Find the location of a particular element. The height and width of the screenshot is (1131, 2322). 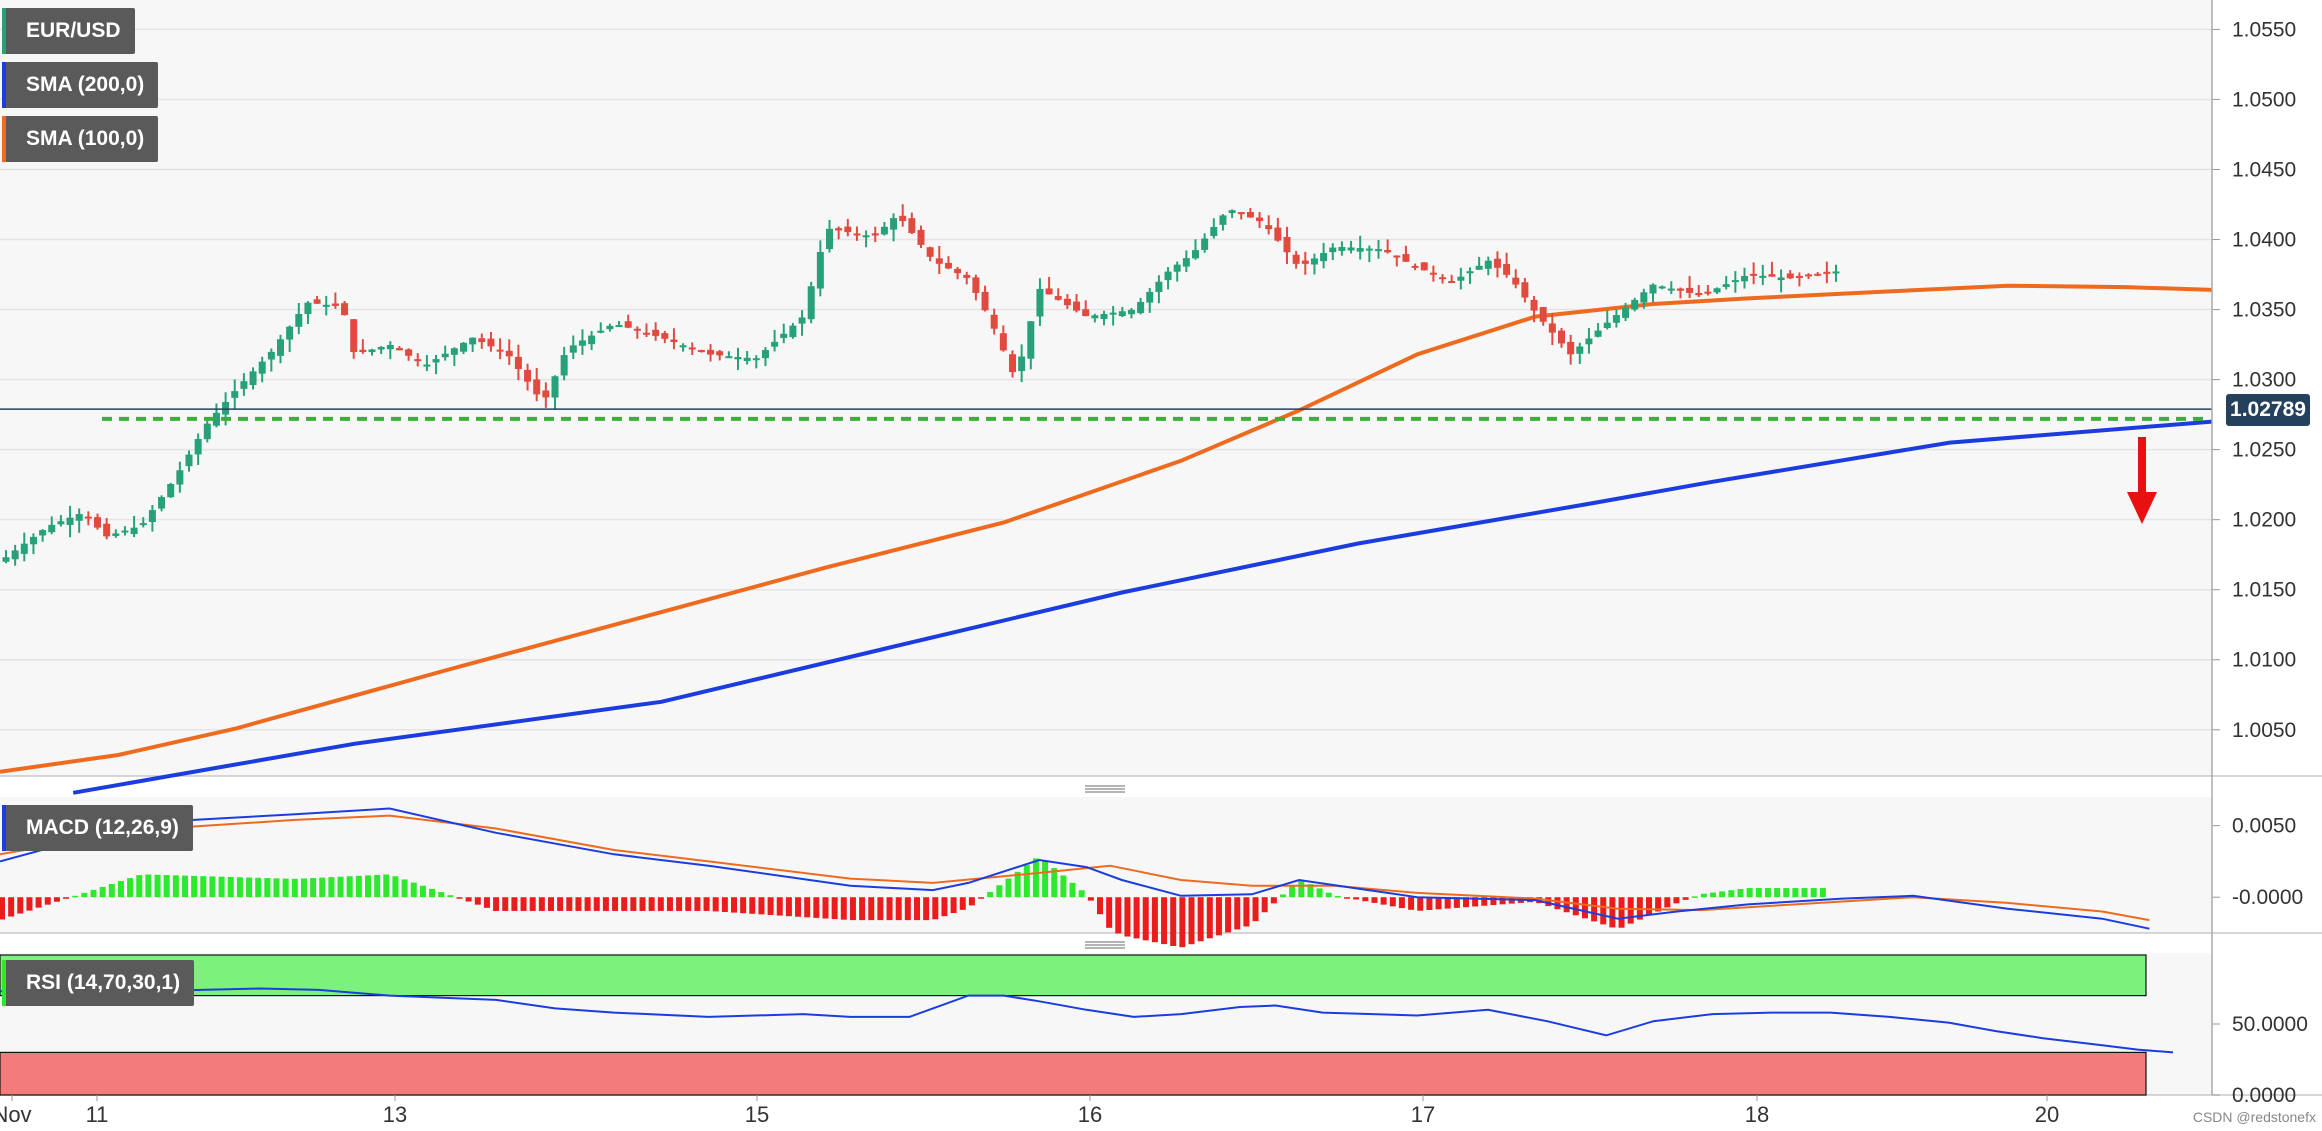

price-tick-label: 1.0500 is located at coordinates (2264, 99).